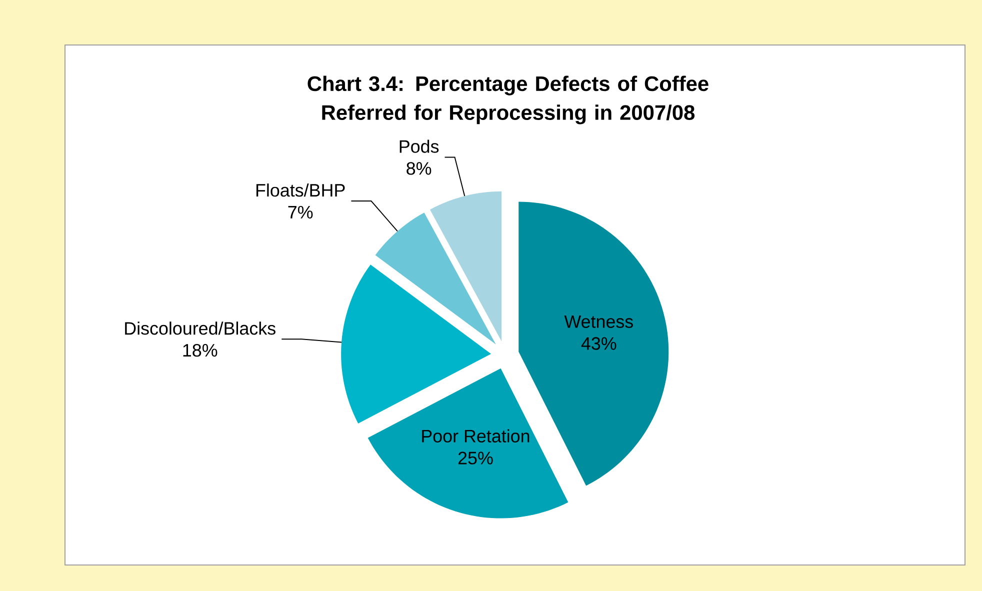 The image size is (982, 591). I want to click on data-label: 43%, so click(598, 343).